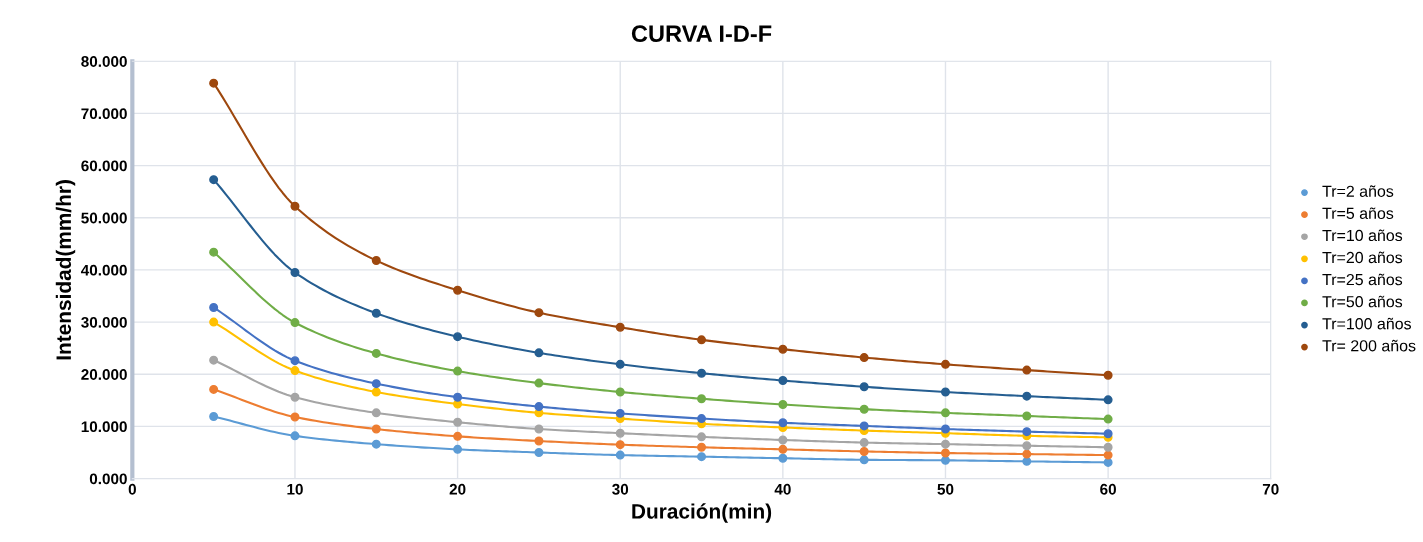  I want to click on x-tick-label: 60, so click(1108, 489).